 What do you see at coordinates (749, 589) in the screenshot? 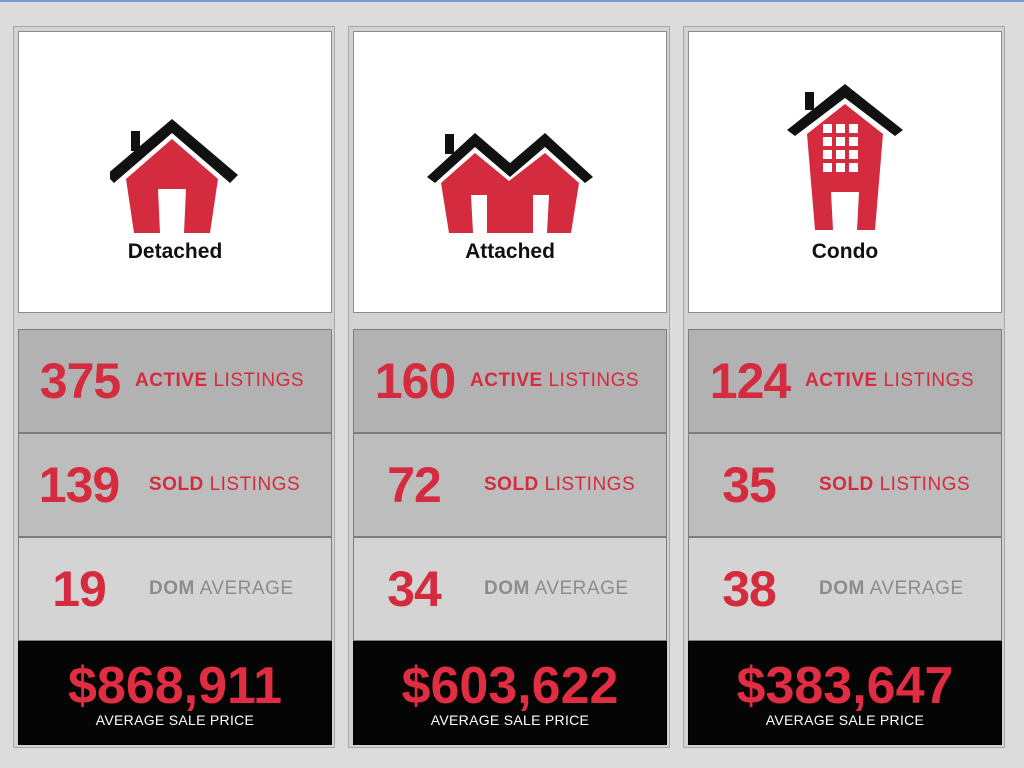
I see `dom-average-value: 38` at bounding box center [749, 589].